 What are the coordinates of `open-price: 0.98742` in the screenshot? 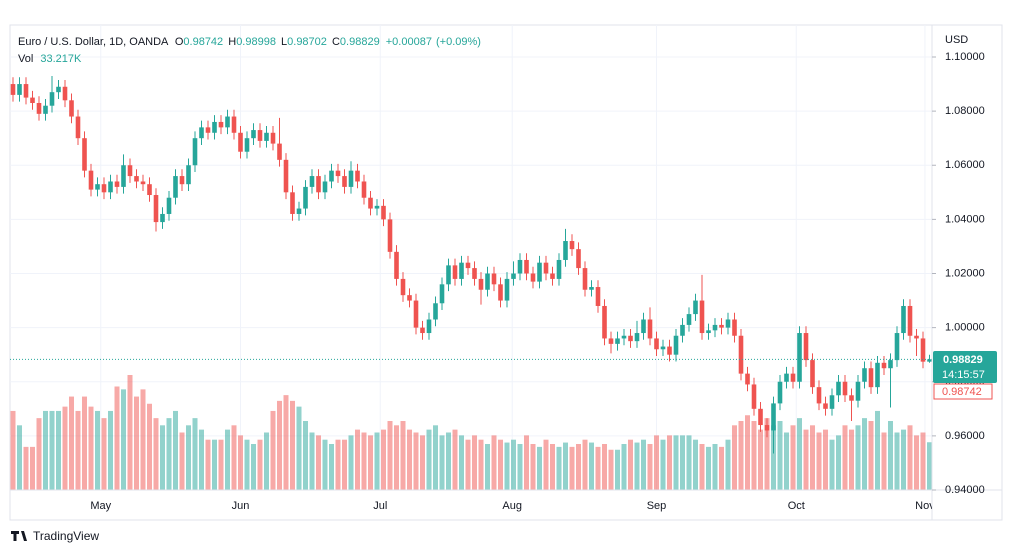 It's located at (962, 392).